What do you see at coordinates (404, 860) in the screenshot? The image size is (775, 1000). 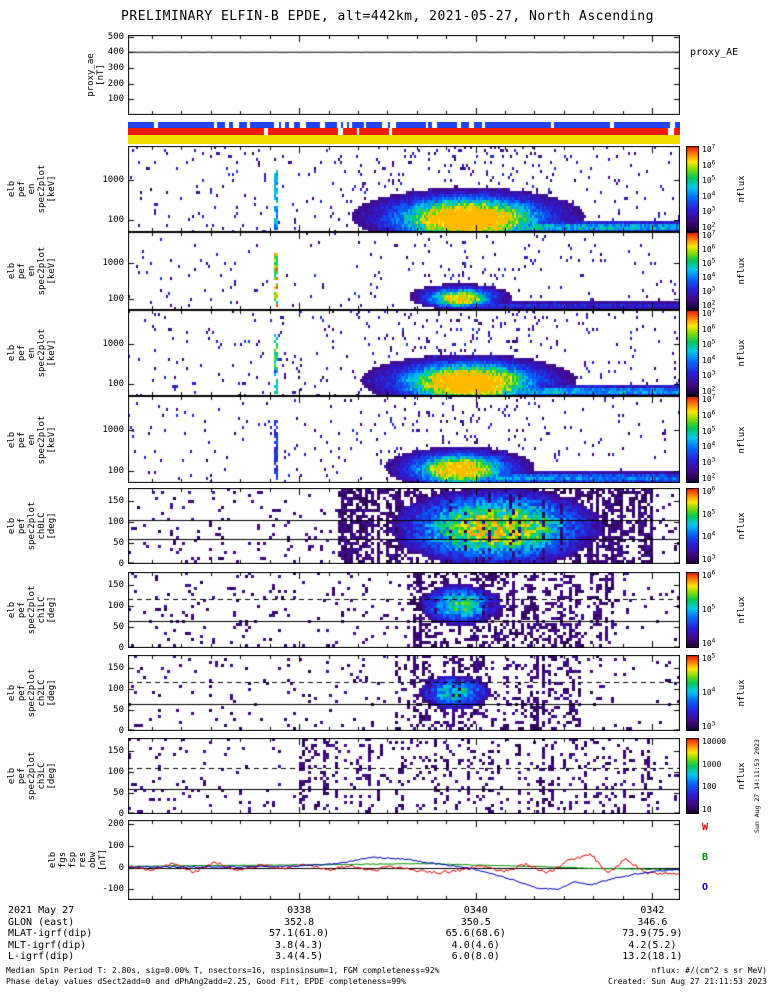 I see `fgs_res-canvas` at bounding box center [404, 860].